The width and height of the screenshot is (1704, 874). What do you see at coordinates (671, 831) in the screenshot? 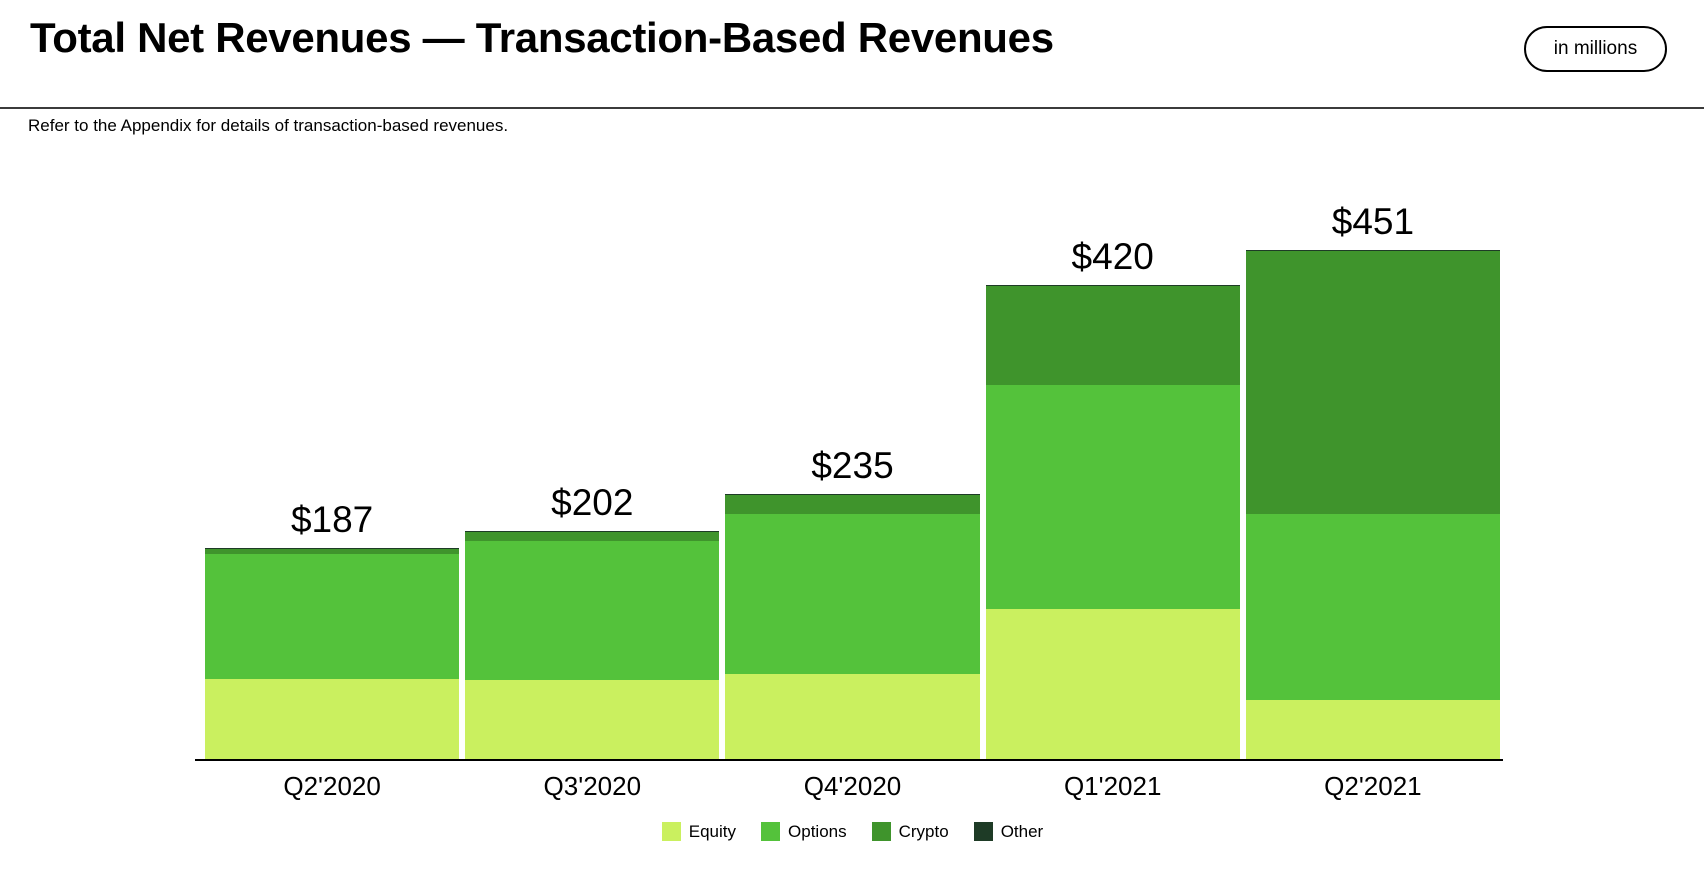
I see `legend-swatch-equity` at bounding box center [671, 831].